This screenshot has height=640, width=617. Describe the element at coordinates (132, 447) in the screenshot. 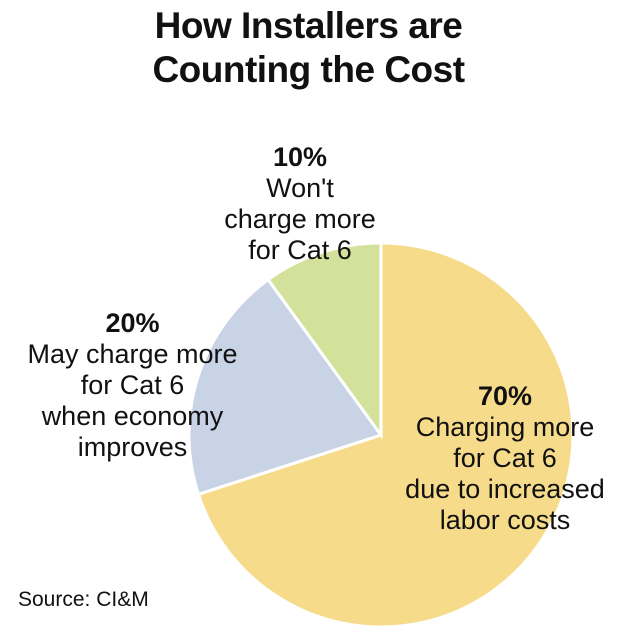

I see `slice-label-20-line-4: improves` at that location.